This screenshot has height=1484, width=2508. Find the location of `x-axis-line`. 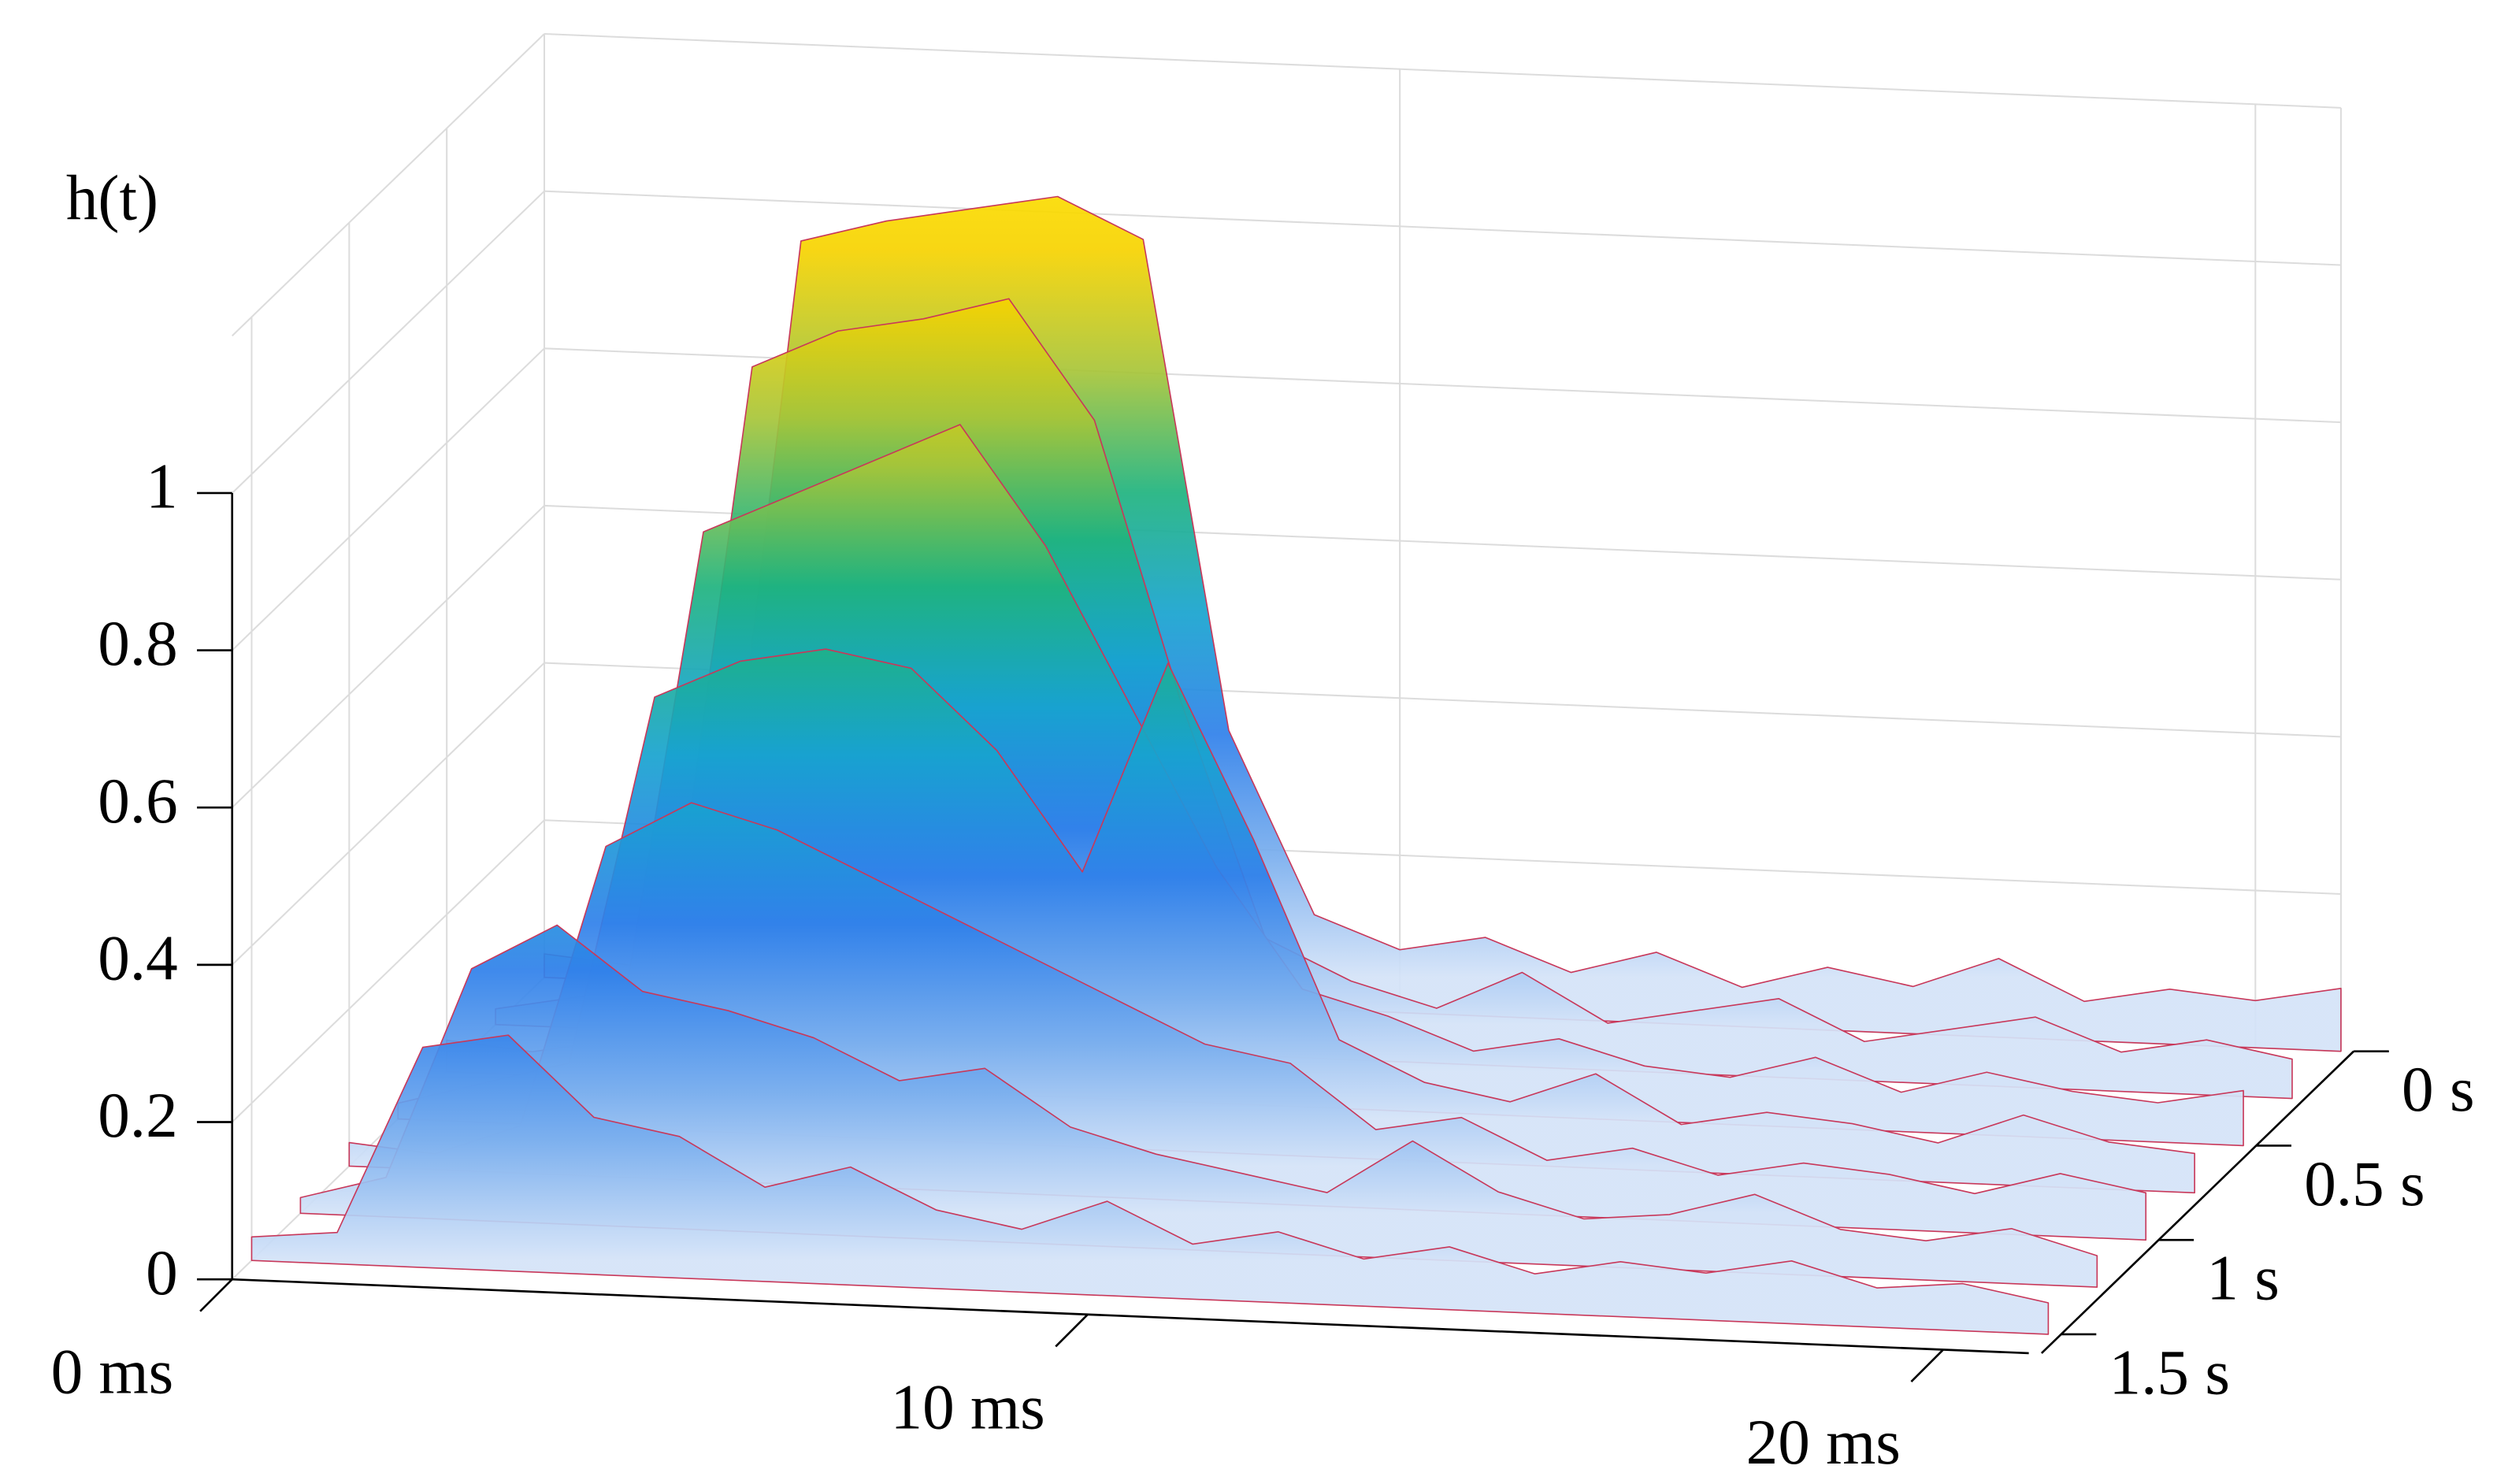

x-axis-line is located at coordinates (1130, 1317).